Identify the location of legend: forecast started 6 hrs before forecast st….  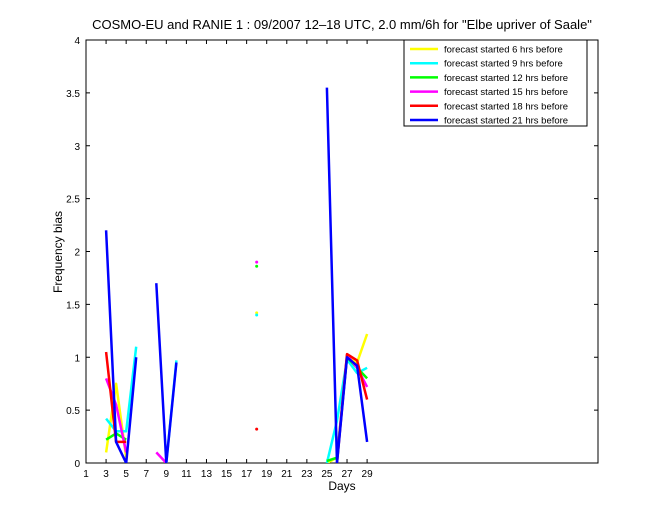
(495, 83).